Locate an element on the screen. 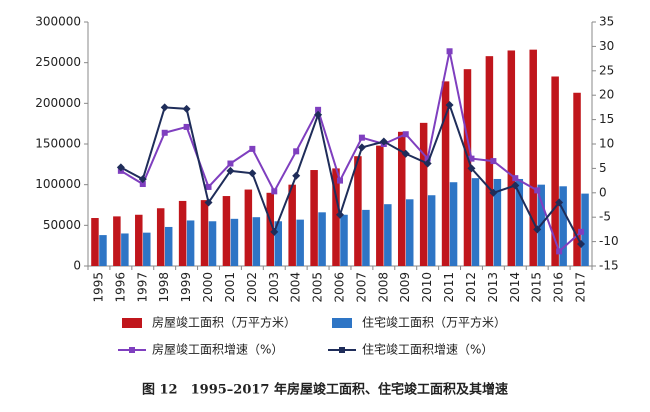 The height and width of the screenshot is (412, 650). y2-tick-label: 20 is located at coordinates (606, 95).